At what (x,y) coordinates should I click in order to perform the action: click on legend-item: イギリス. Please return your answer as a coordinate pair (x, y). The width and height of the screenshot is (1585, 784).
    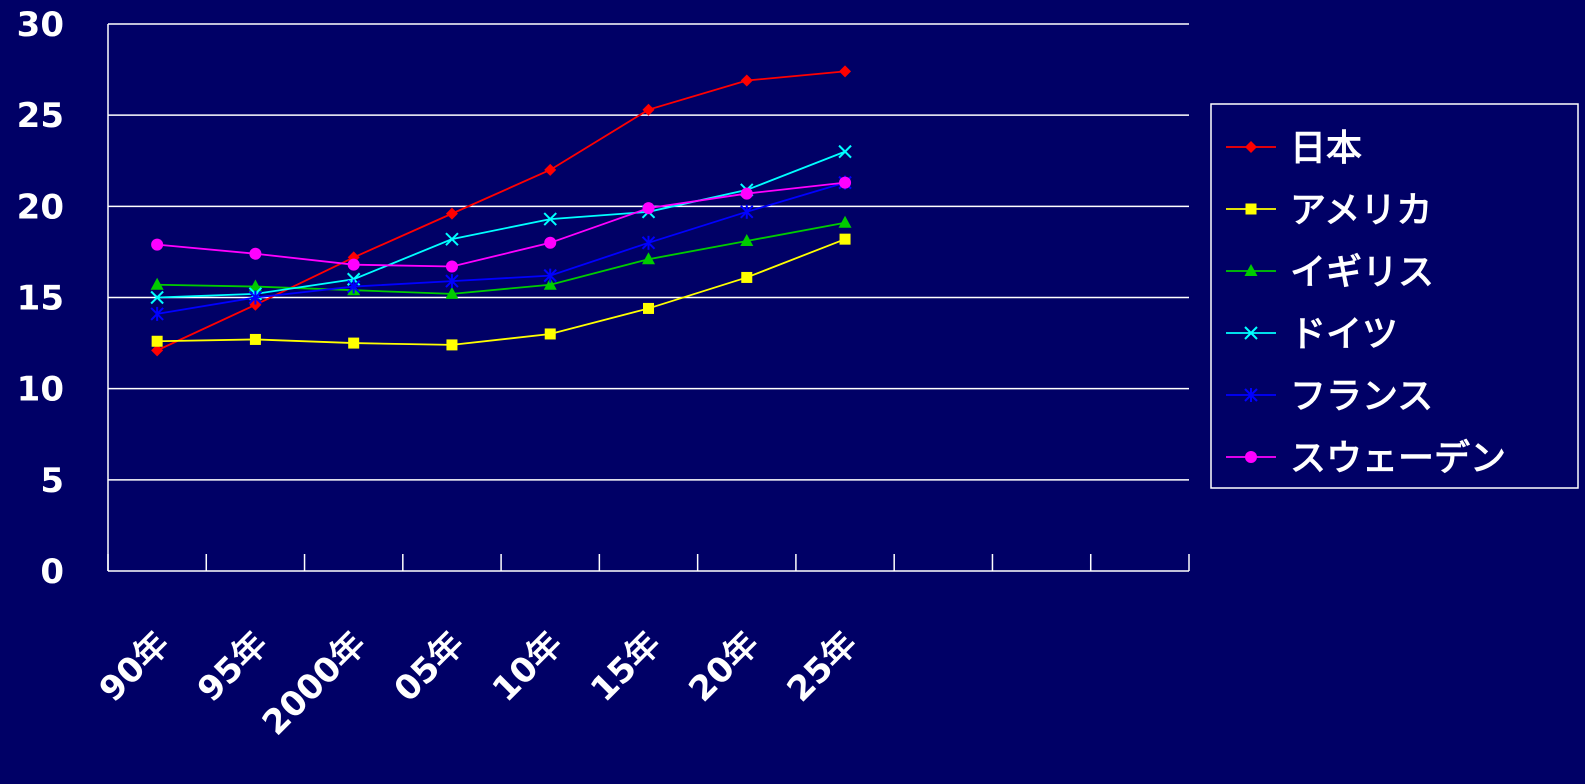
    Looking at the image, I should click on (1330, 272).